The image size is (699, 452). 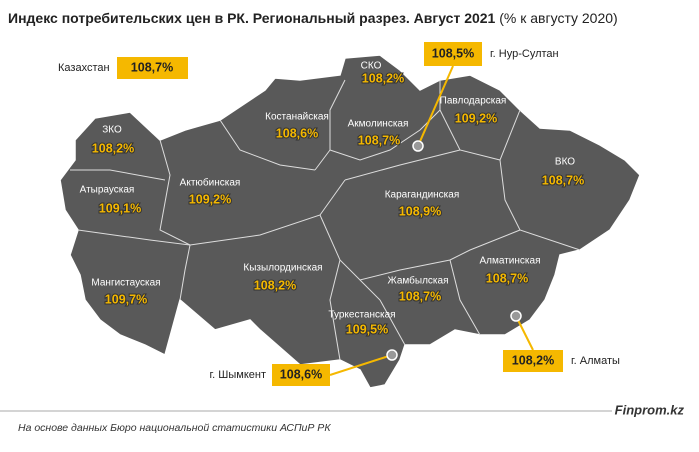 I want to click on region-name: Алматинская, so click(x=510, y=261).